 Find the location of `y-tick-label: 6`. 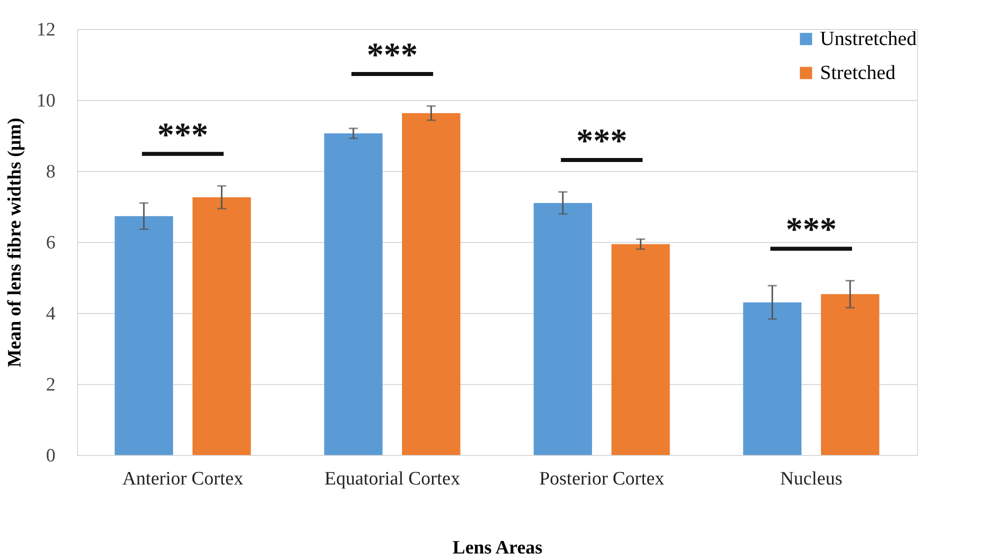

y-tick-label: 6 is located at coordinates (51, 243).